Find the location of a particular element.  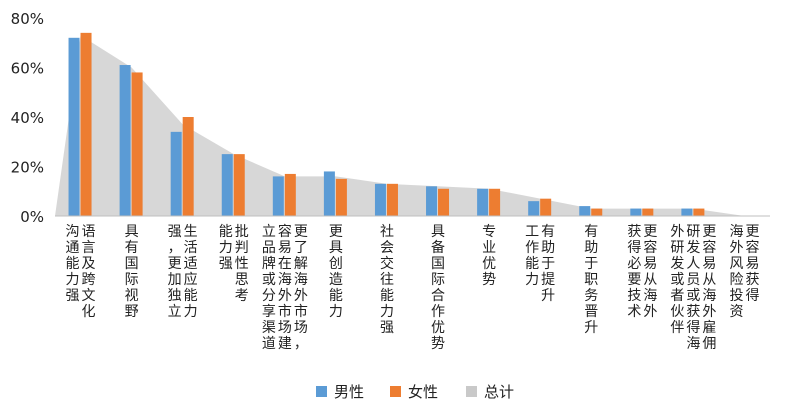

legend-label-1: 女性 is located at coordinates (423, 392).